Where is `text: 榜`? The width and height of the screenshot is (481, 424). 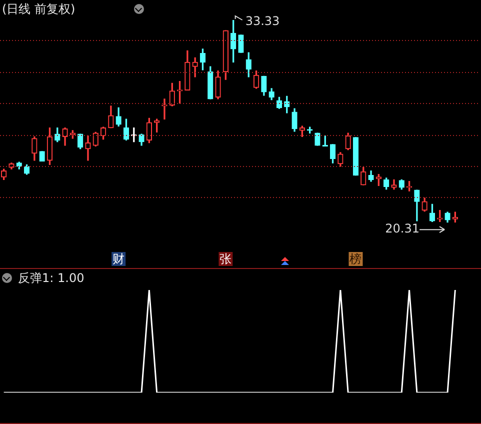 text: 榜 is located at coordinates (356, 259).